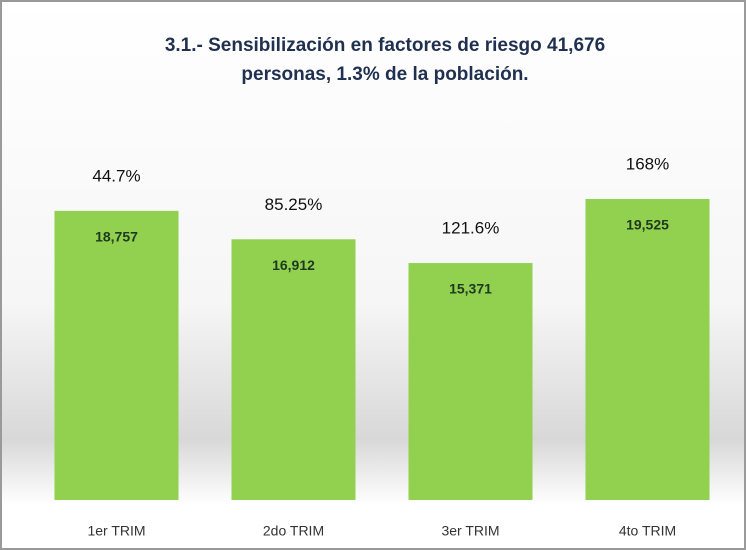 The height and width of the screenshot is (550, 746). I want to click on annotation: 85.25%, so click(294, 204).